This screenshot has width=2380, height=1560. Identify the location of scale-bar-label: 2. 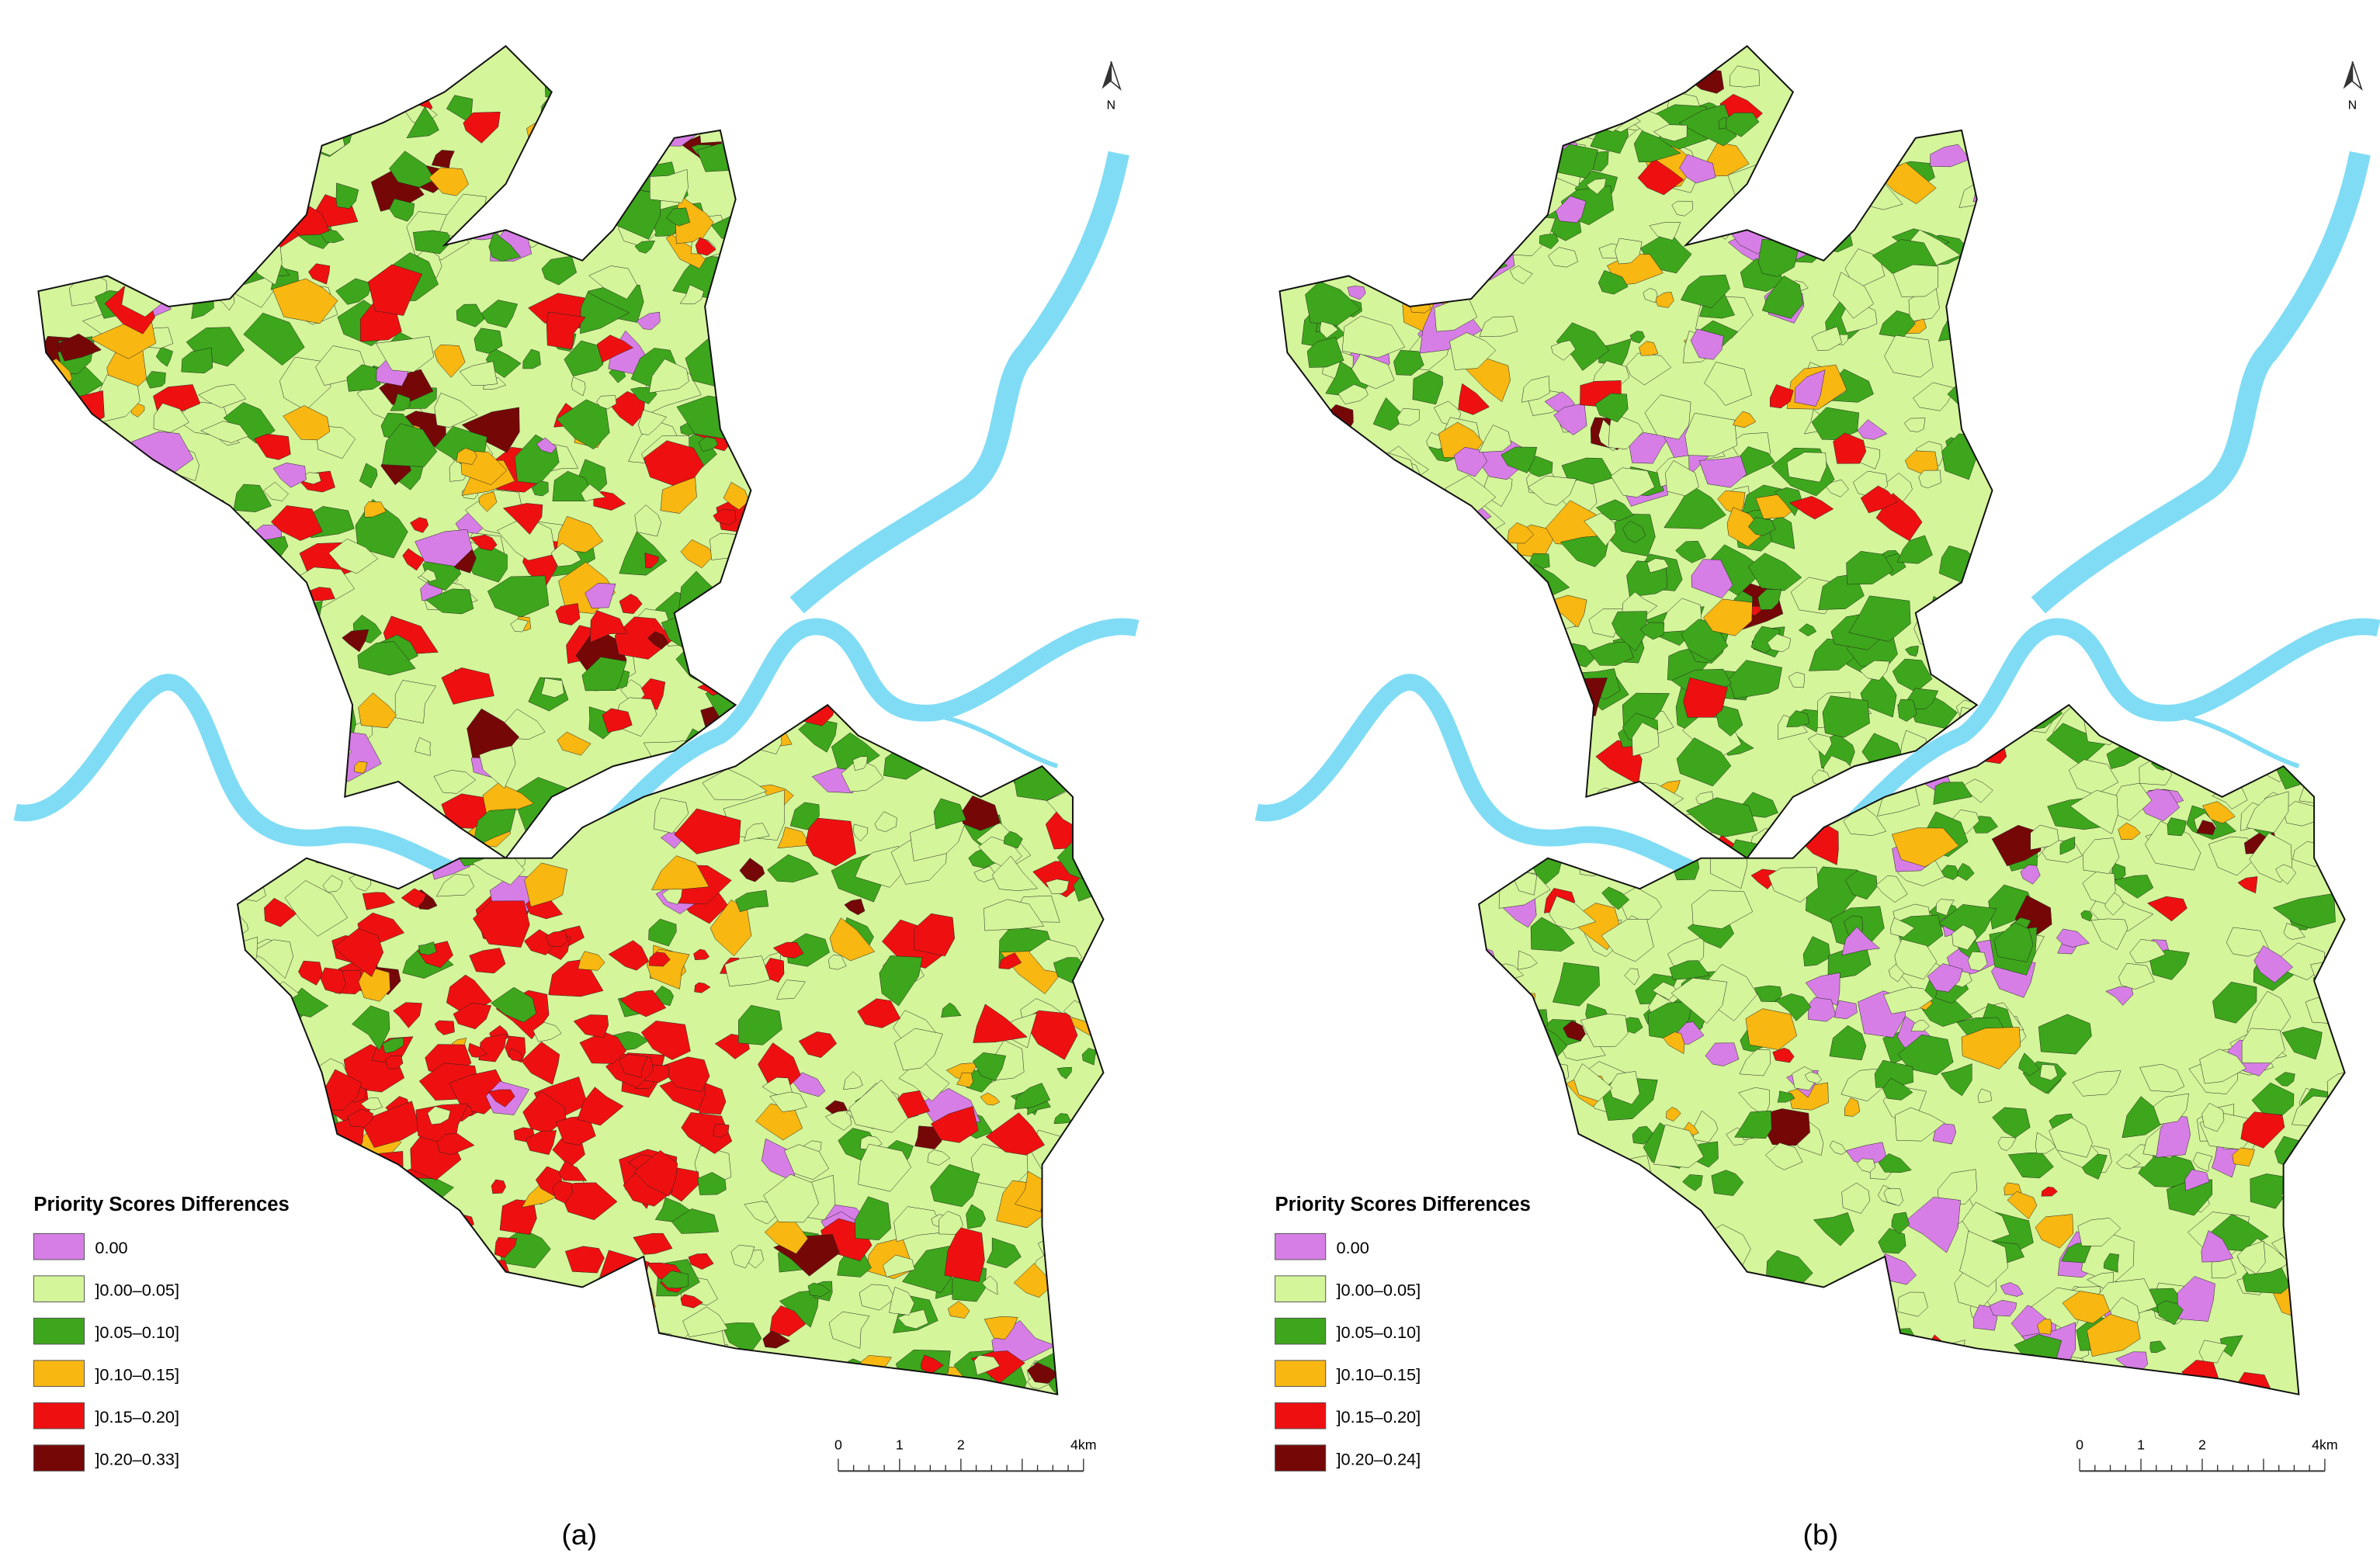
(961, 1445).